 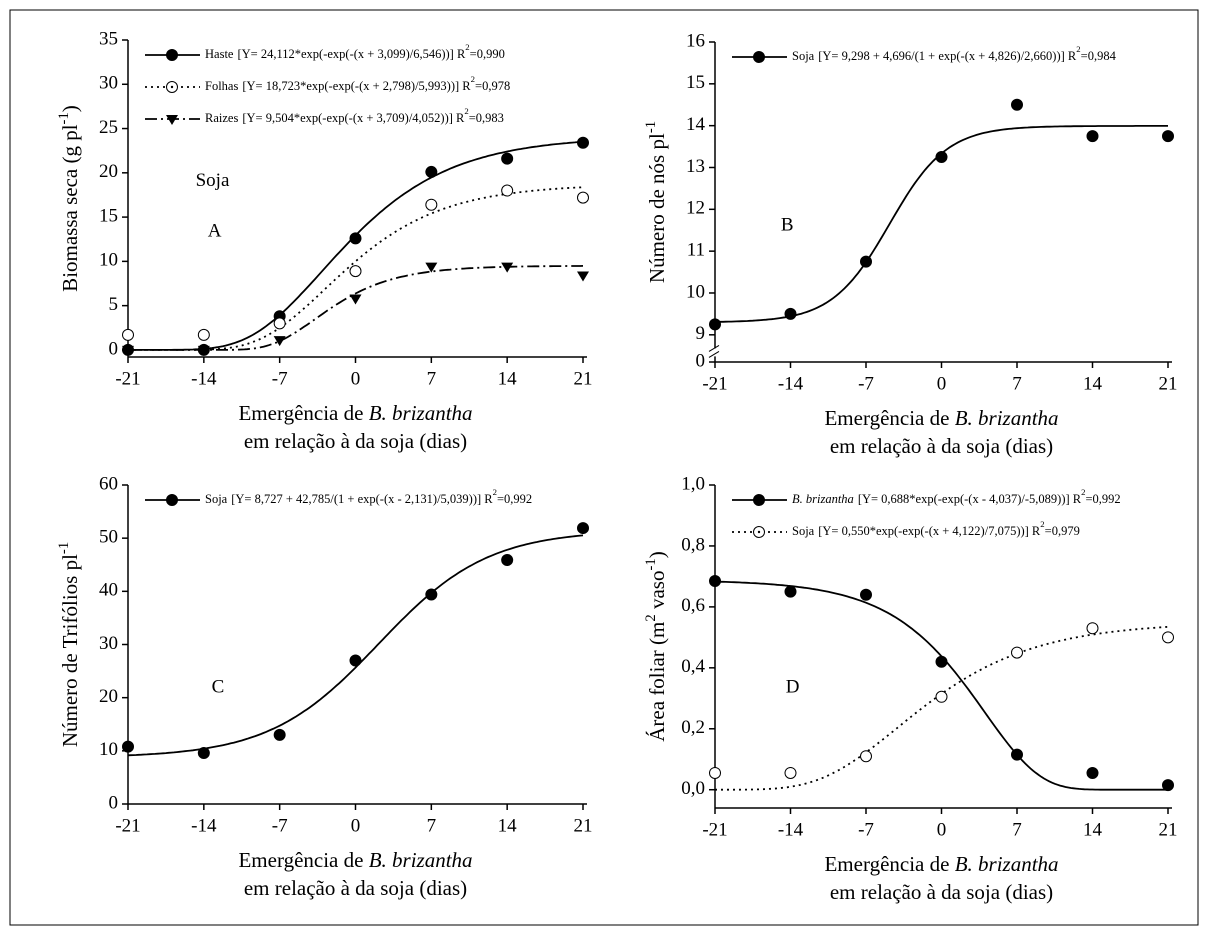 What do you see at coordinates (108, 696) in the screenshot?
I see `y-tick-label: 20` at bounding box center [108, 696].